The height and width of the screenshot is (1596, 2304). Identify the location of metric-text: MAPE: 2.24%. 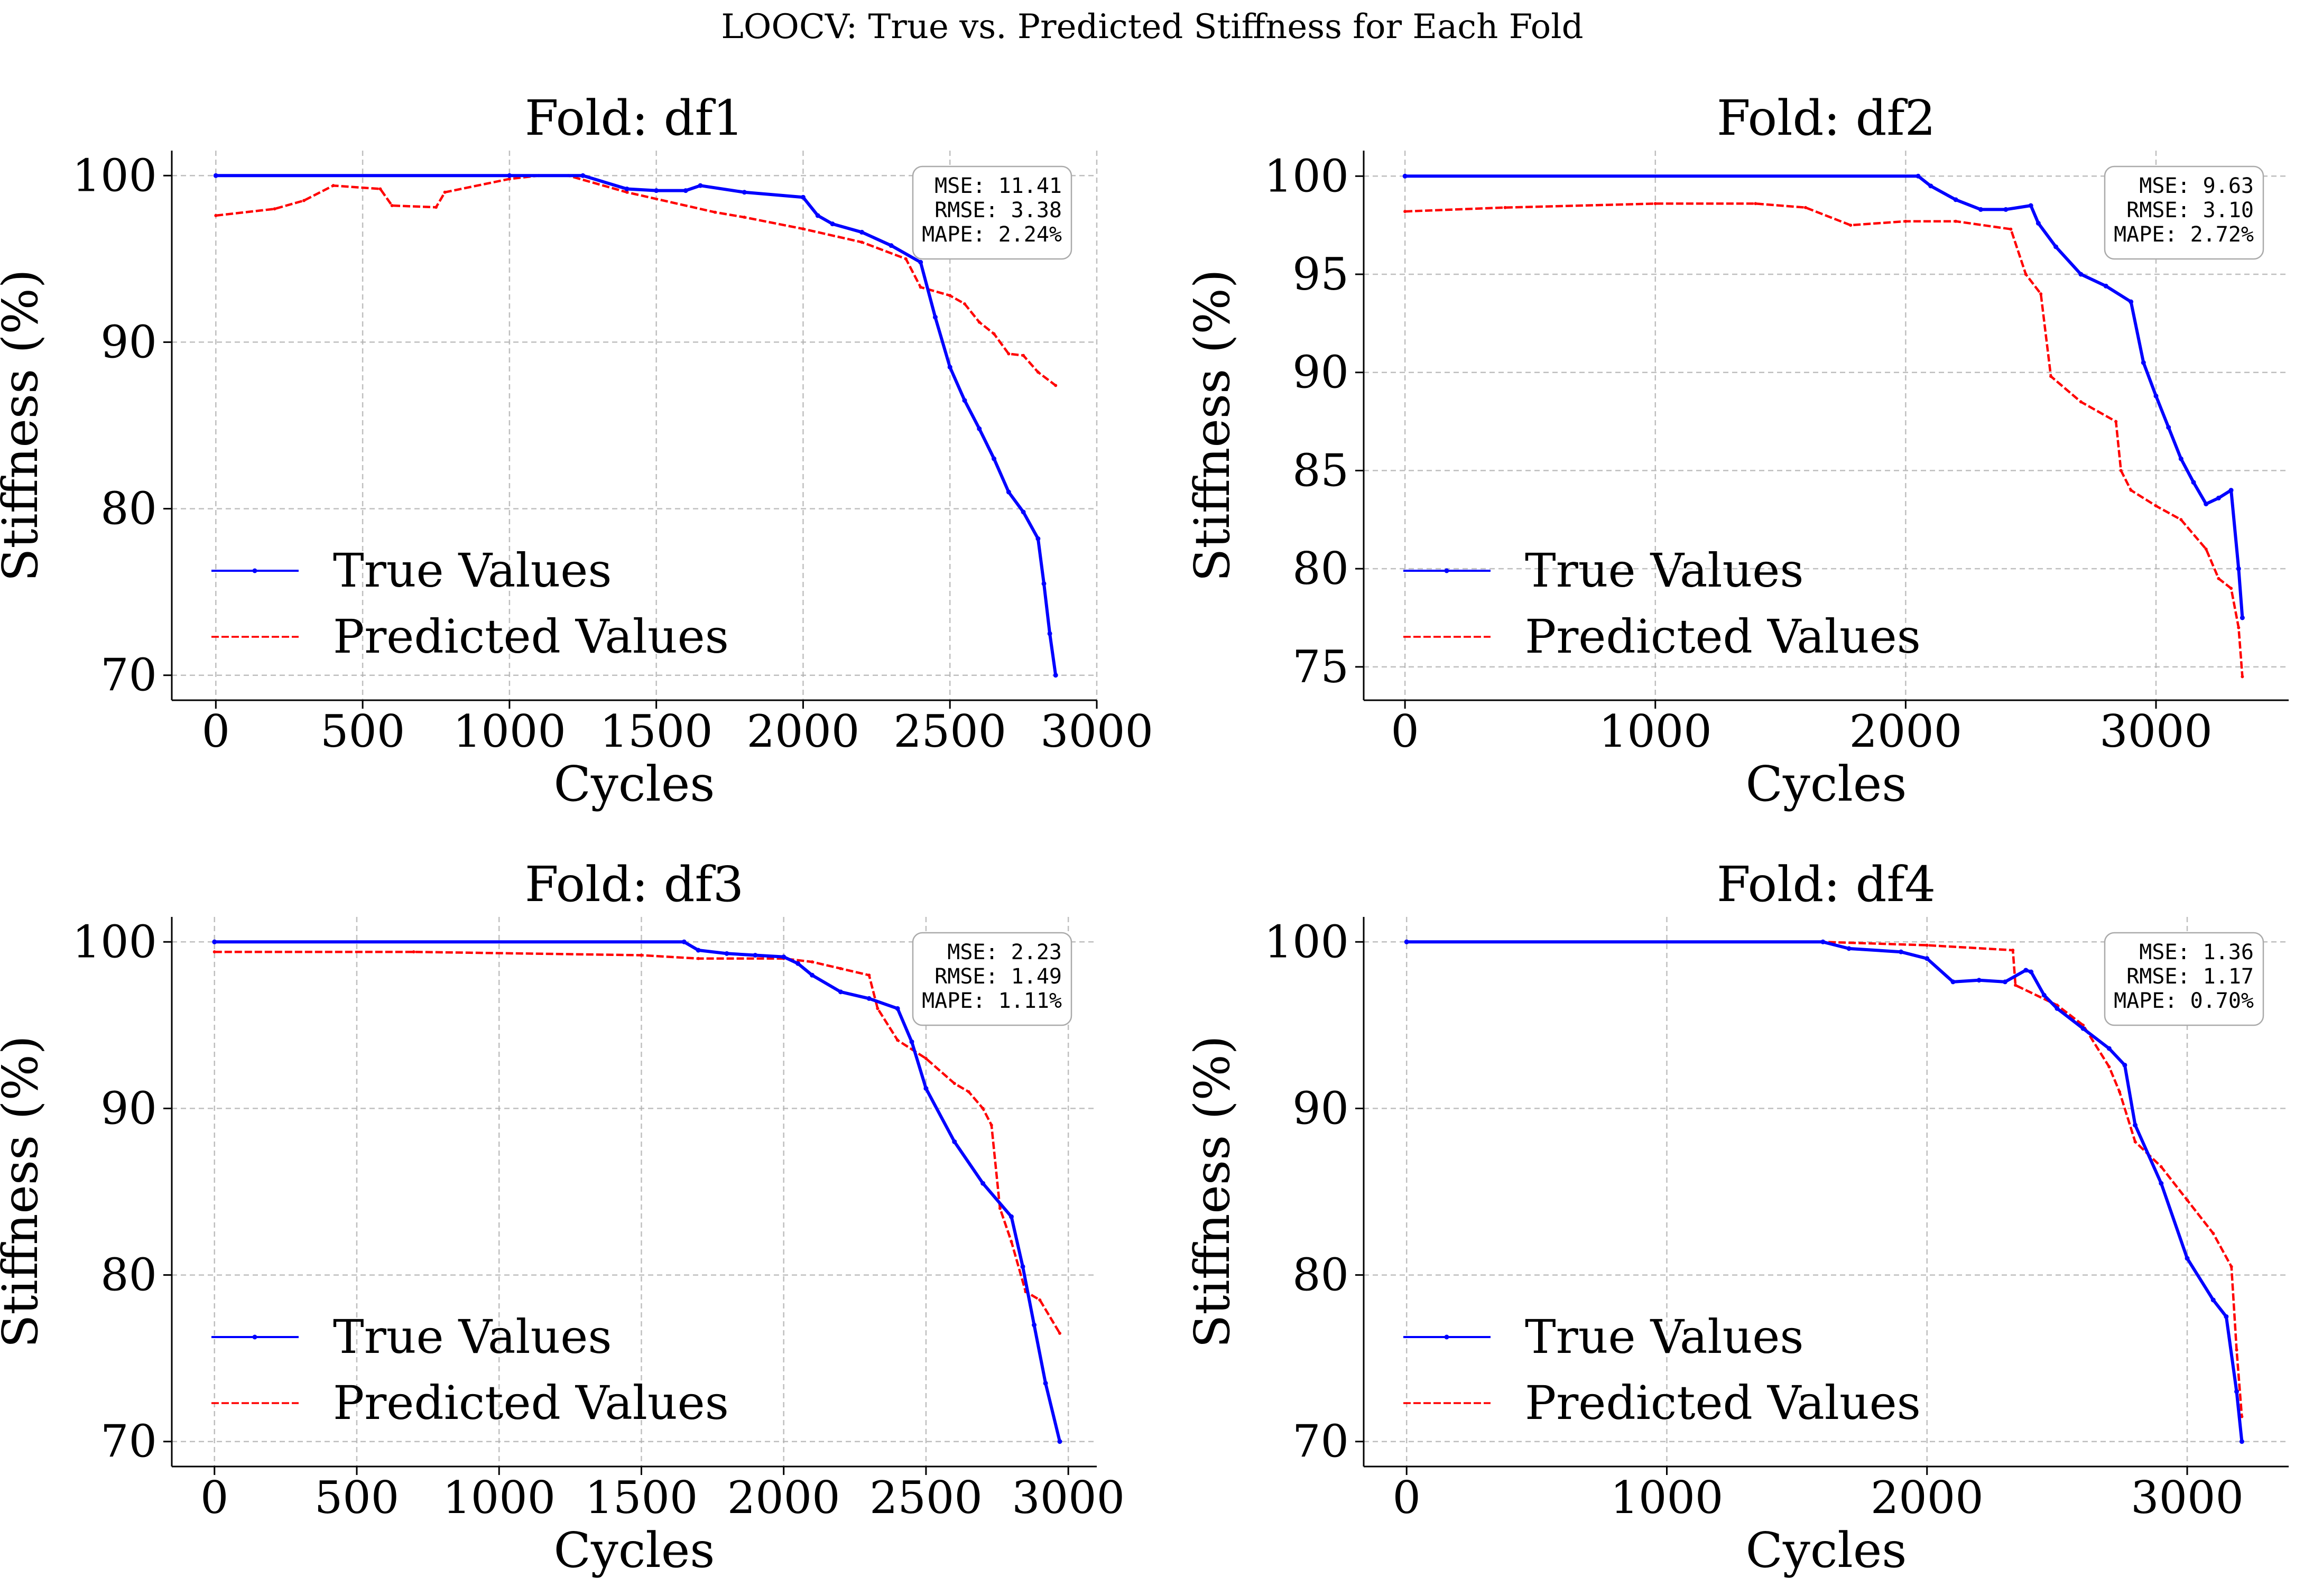
(992, 234).